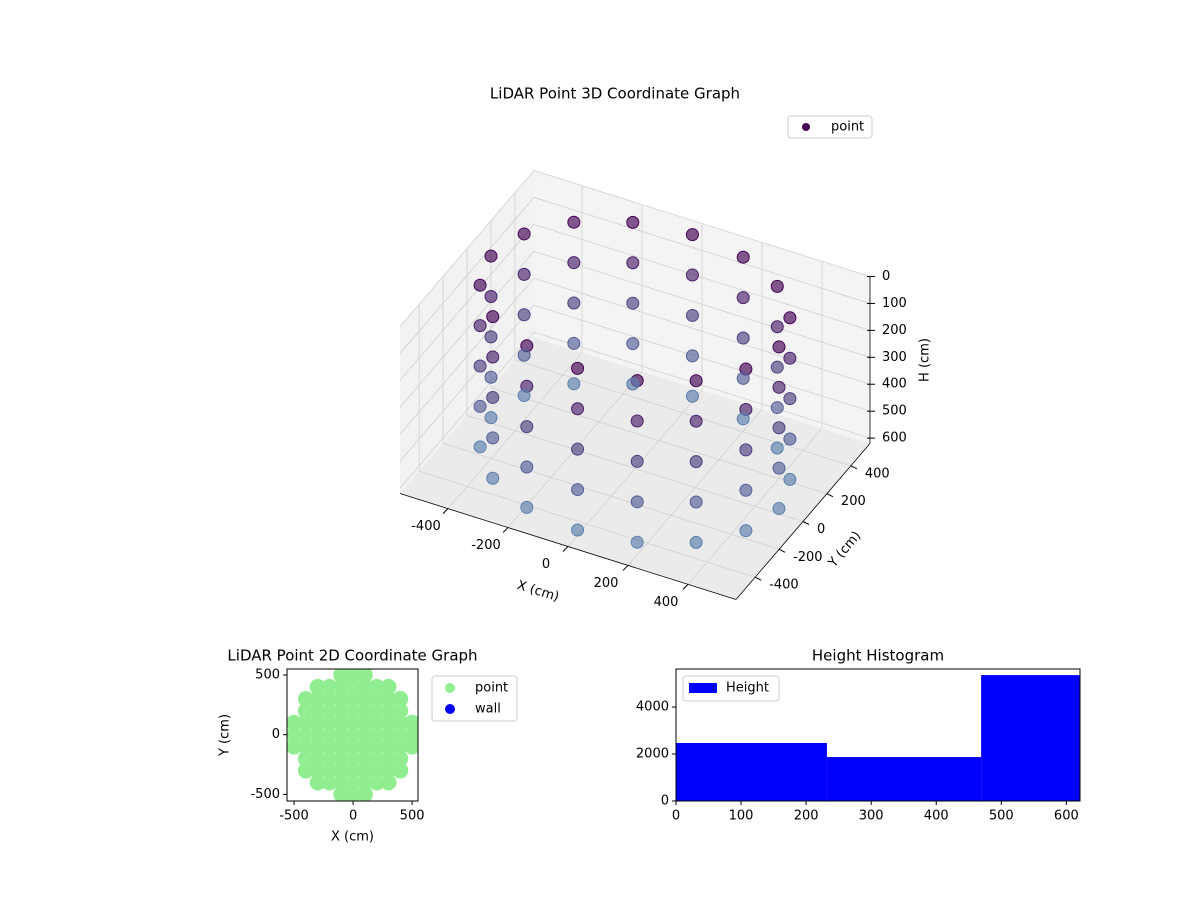  Describe the element at coordinates (878, 735) in the screenshot. I see `axes-frame` at that location.